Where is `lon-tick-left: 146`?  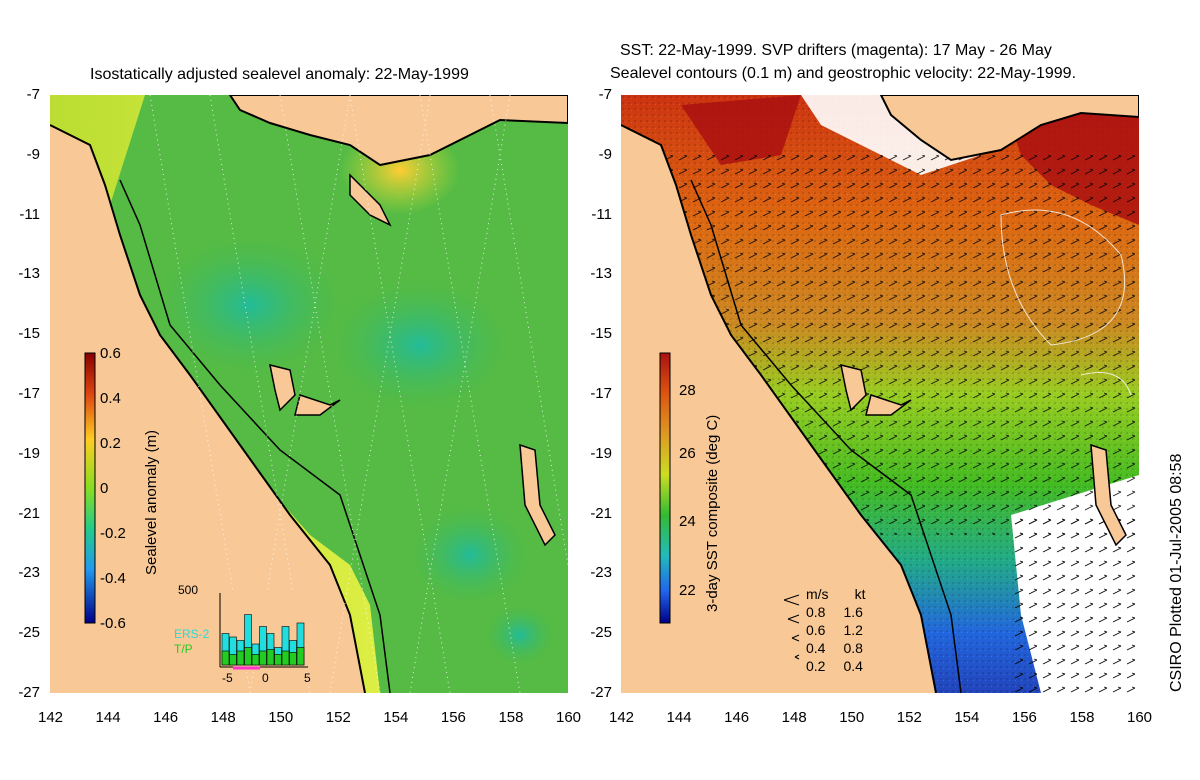 lon-tick-left: 146 is located at coordinates (166, 717).